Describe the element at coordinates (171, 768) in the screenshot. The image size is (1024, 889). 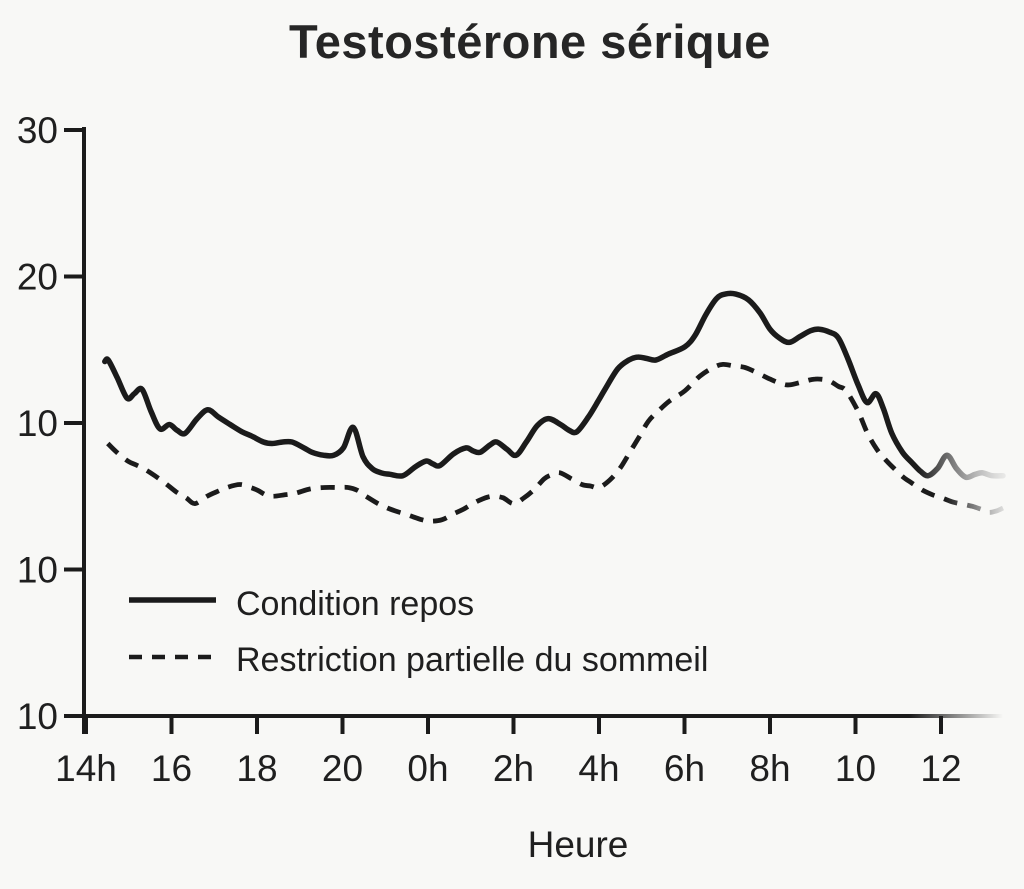
I see `x-tick-label: 16` at that location.